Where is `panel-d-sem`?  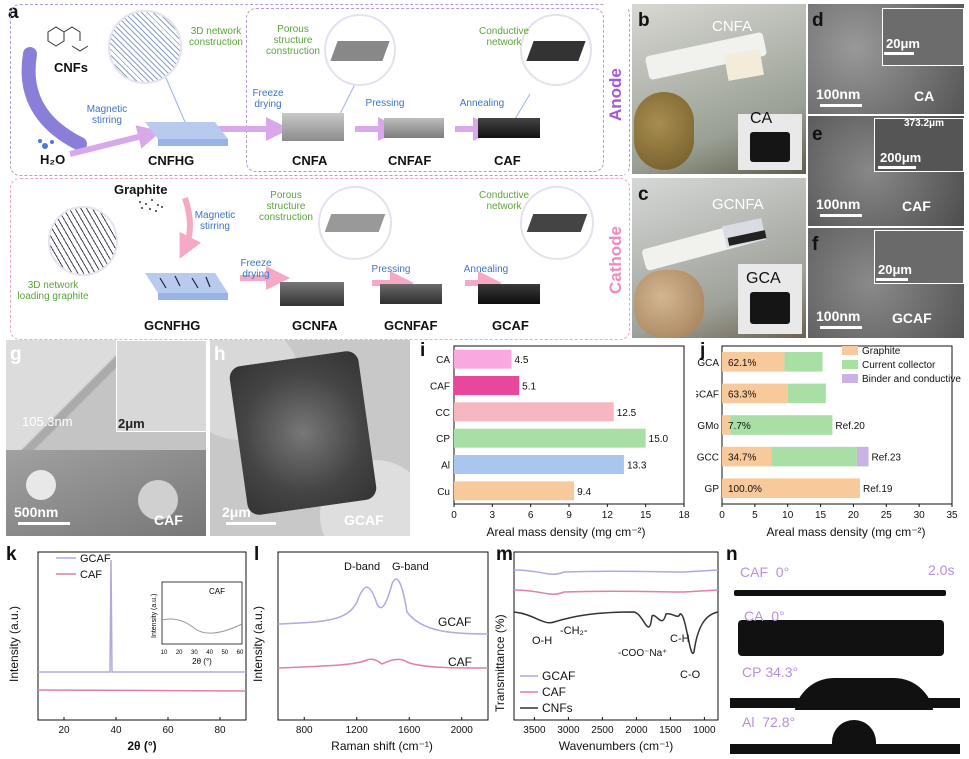
panel-d-sem is located at coordinates (886, 59).